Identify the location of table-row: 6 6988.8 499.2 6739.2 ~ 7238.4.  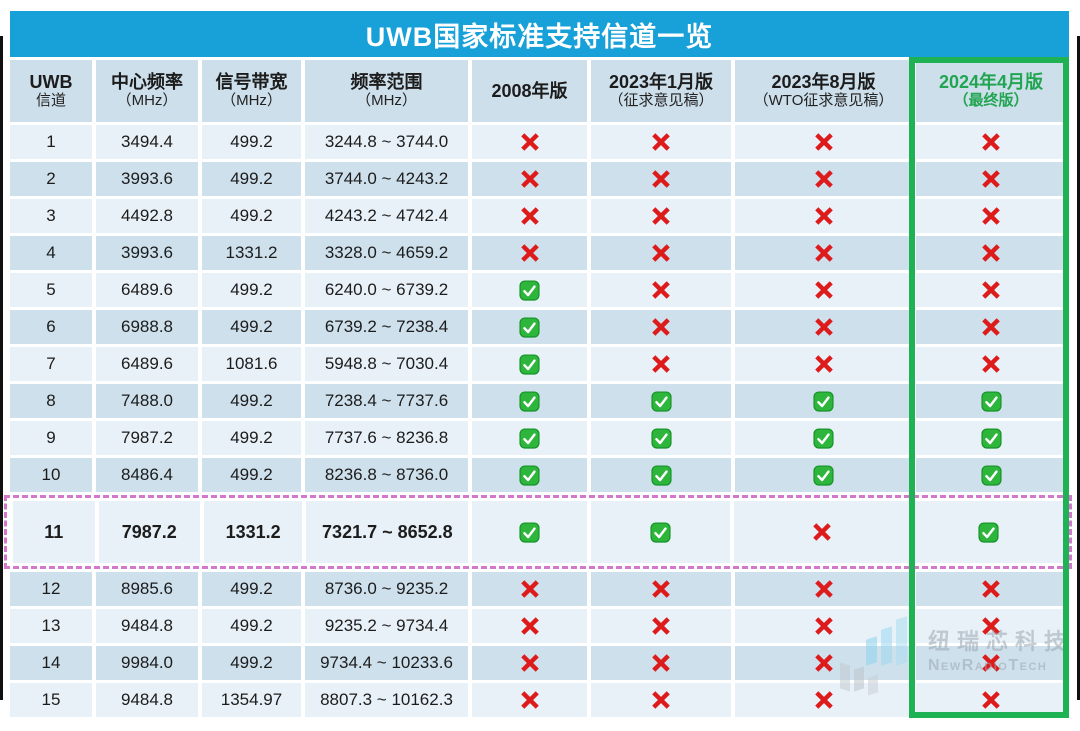
(538, 327).